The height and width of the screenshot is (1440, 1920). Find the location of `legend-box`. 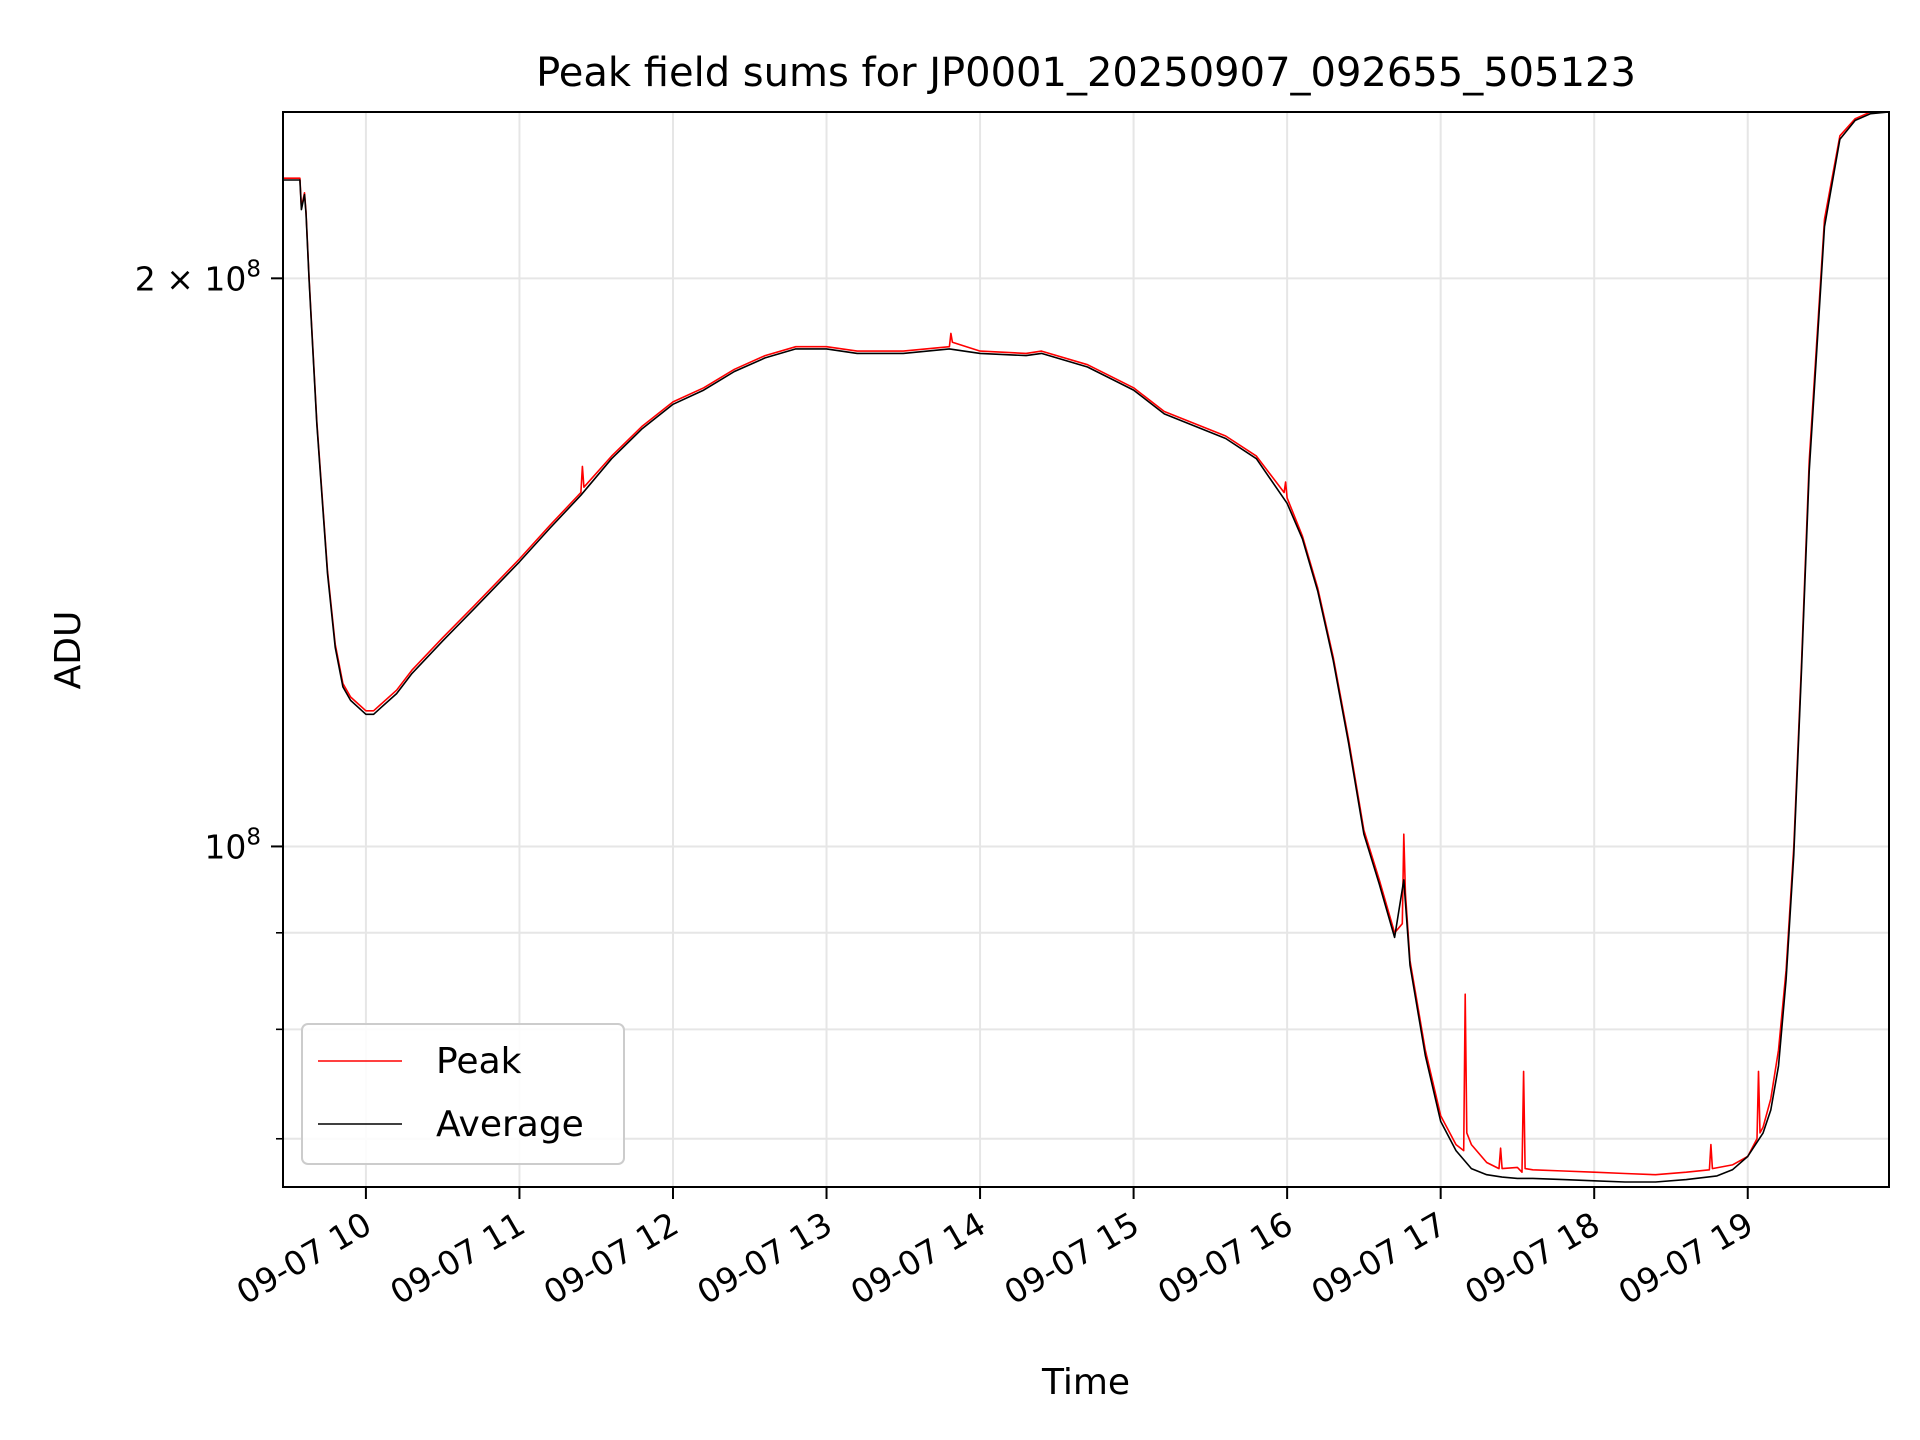

legend-box is located at coordinates (463, 1094).